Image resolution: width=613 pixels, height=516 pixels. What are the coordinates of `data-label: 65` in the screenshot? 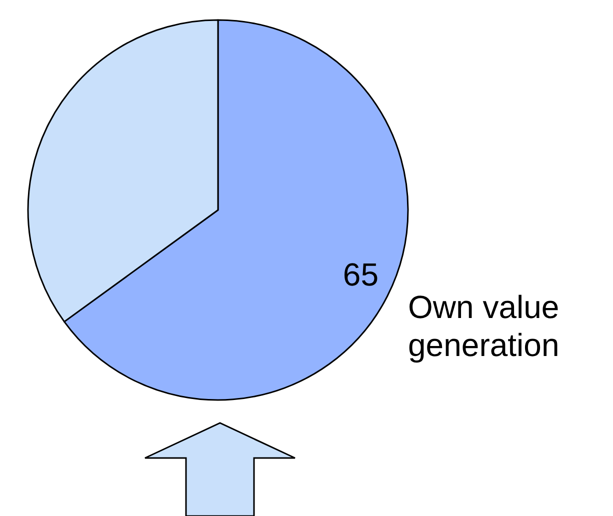 It's located at (360, 274).